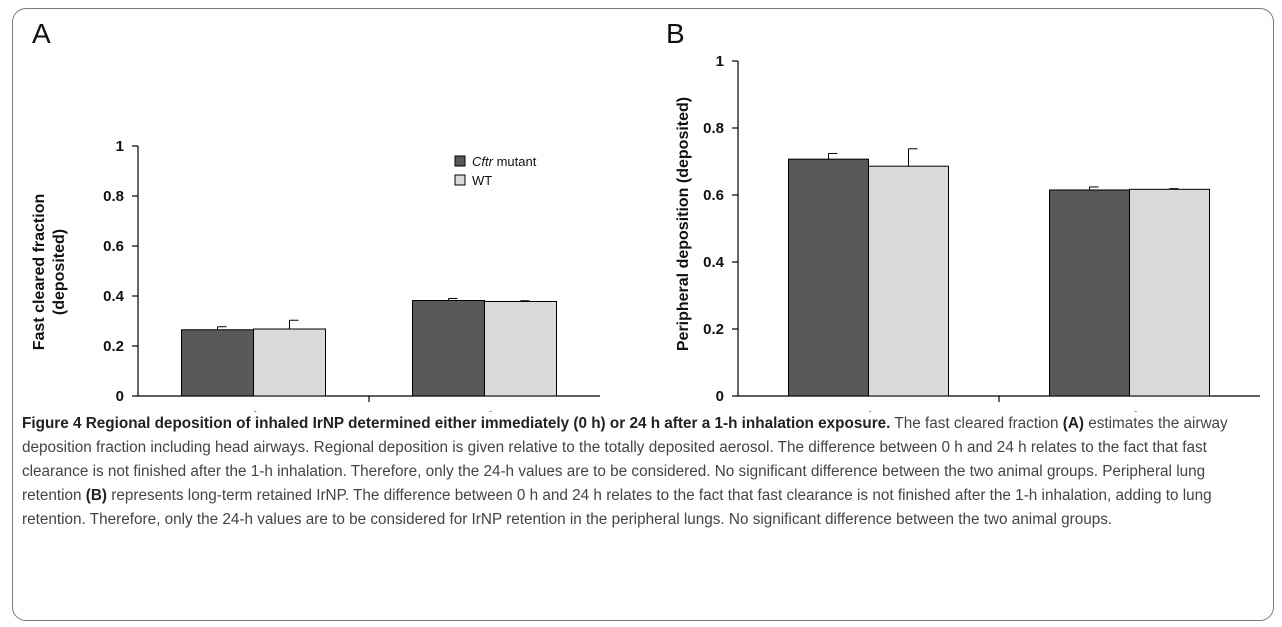  I want to click on chart-a-y-tick-label: 0, so click(120, 396).